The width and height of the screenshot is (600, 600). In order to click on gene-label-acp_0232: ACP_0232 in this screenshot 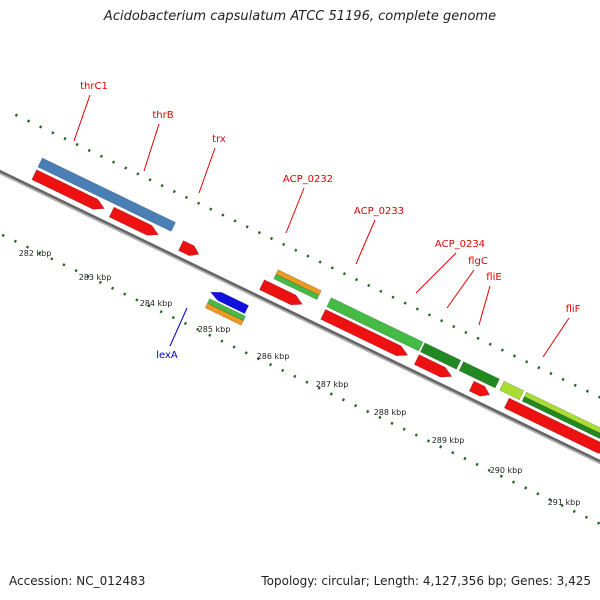, I will do `click(308, 179)`.